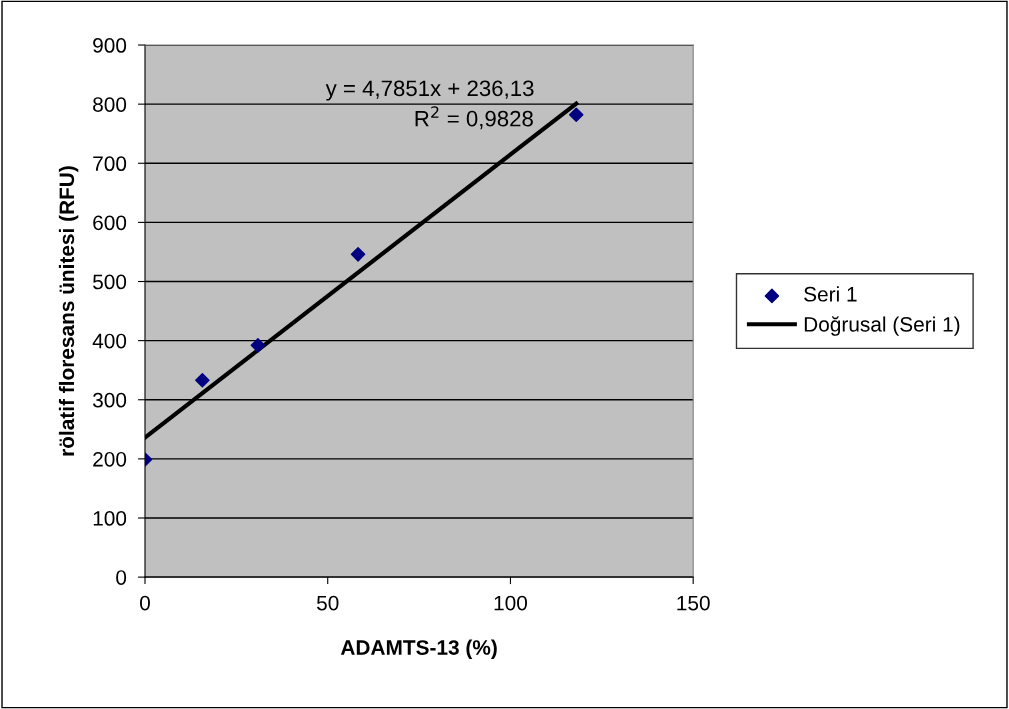 The height and width of the screenshot is (709, 1009). I want to click on x-tick-label: 150, so click(693, 603).